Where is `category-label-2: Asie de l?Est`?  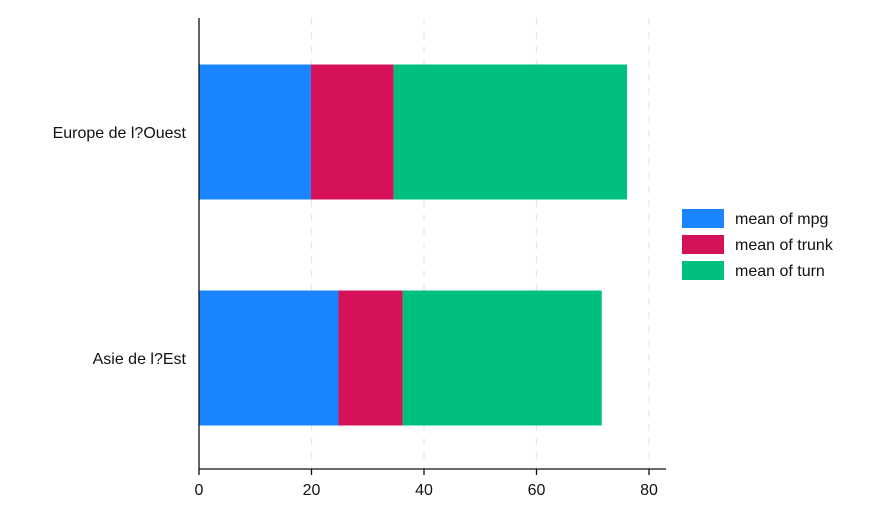
category-label-2: Asie de l?Est is located at coordinates (140, 359).